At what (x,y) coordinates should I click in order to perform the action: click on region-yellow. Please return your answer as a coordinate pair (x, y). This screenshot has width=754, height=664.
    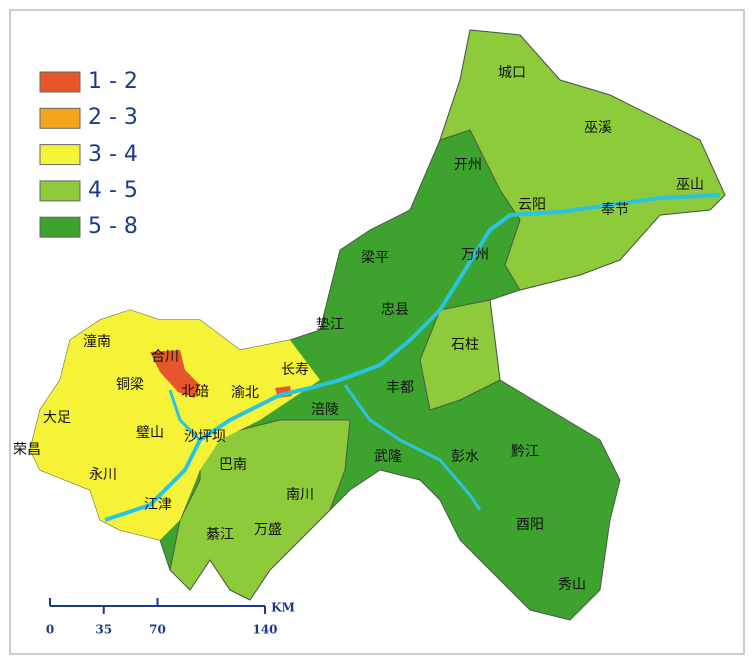
    Looking at the image, I should click on (175, 425).